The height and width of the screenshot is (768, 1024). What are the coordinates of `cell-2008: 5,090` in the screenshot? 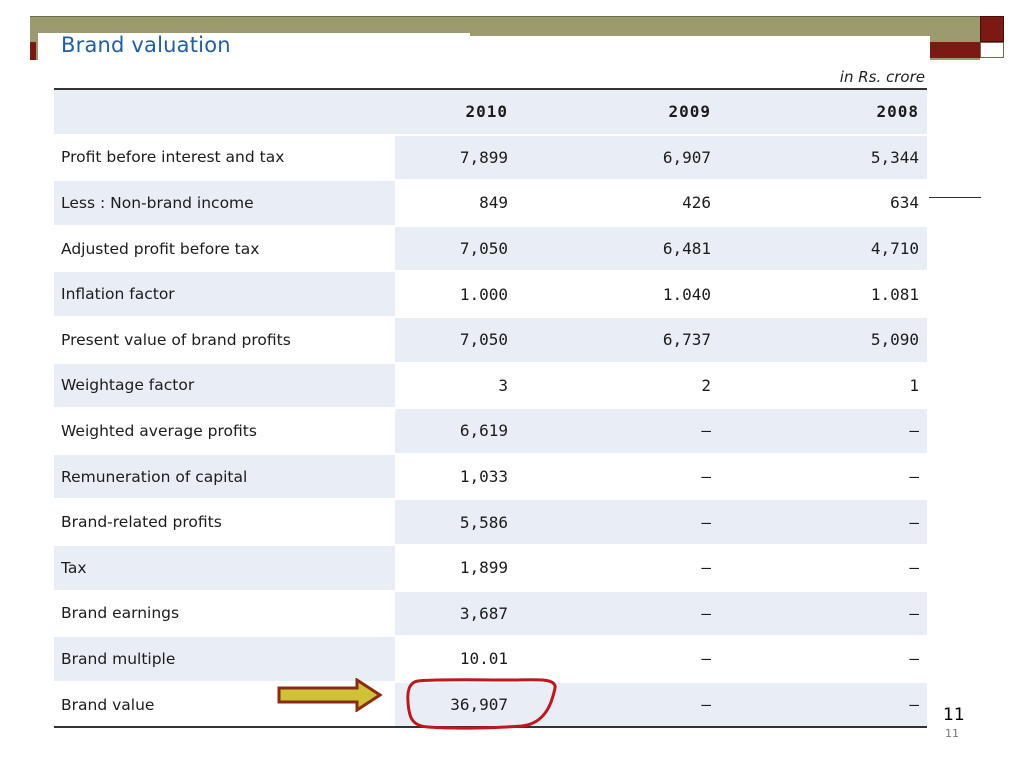 It's located at (824, 339).